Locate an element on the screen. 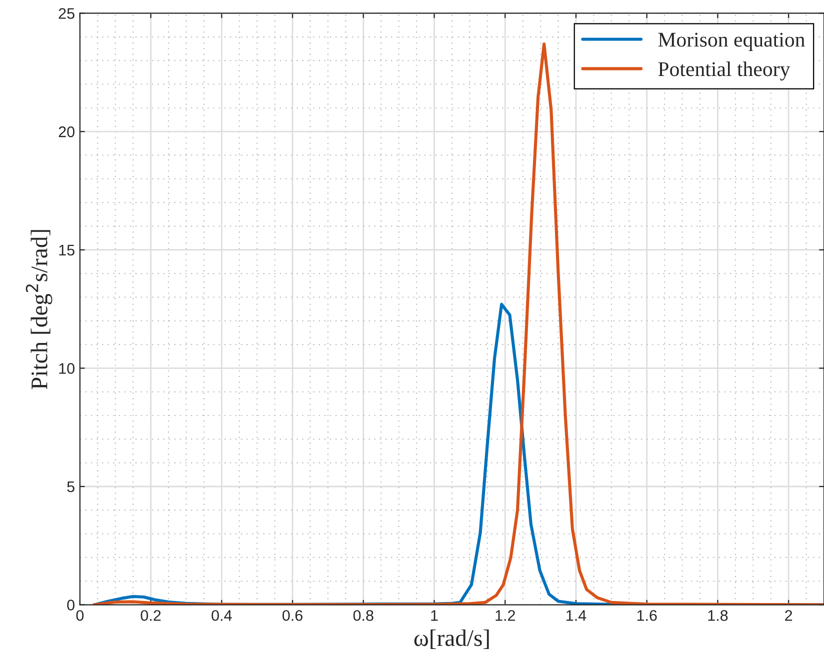 This screenshot has width=824, height=661. x-tick-label: 0.2 is located at coordinates (150, 615).